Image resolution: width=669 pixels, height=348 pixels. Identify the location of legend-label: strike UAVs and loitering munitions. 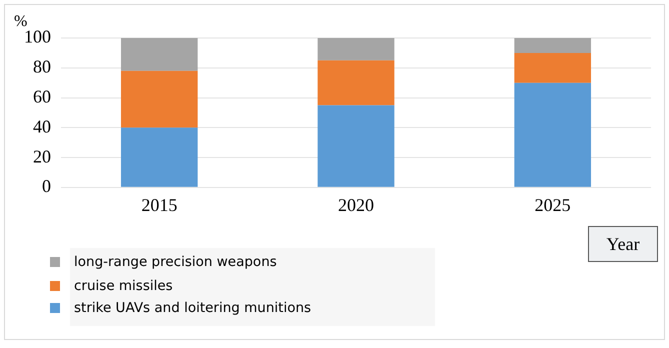
(193, 308).